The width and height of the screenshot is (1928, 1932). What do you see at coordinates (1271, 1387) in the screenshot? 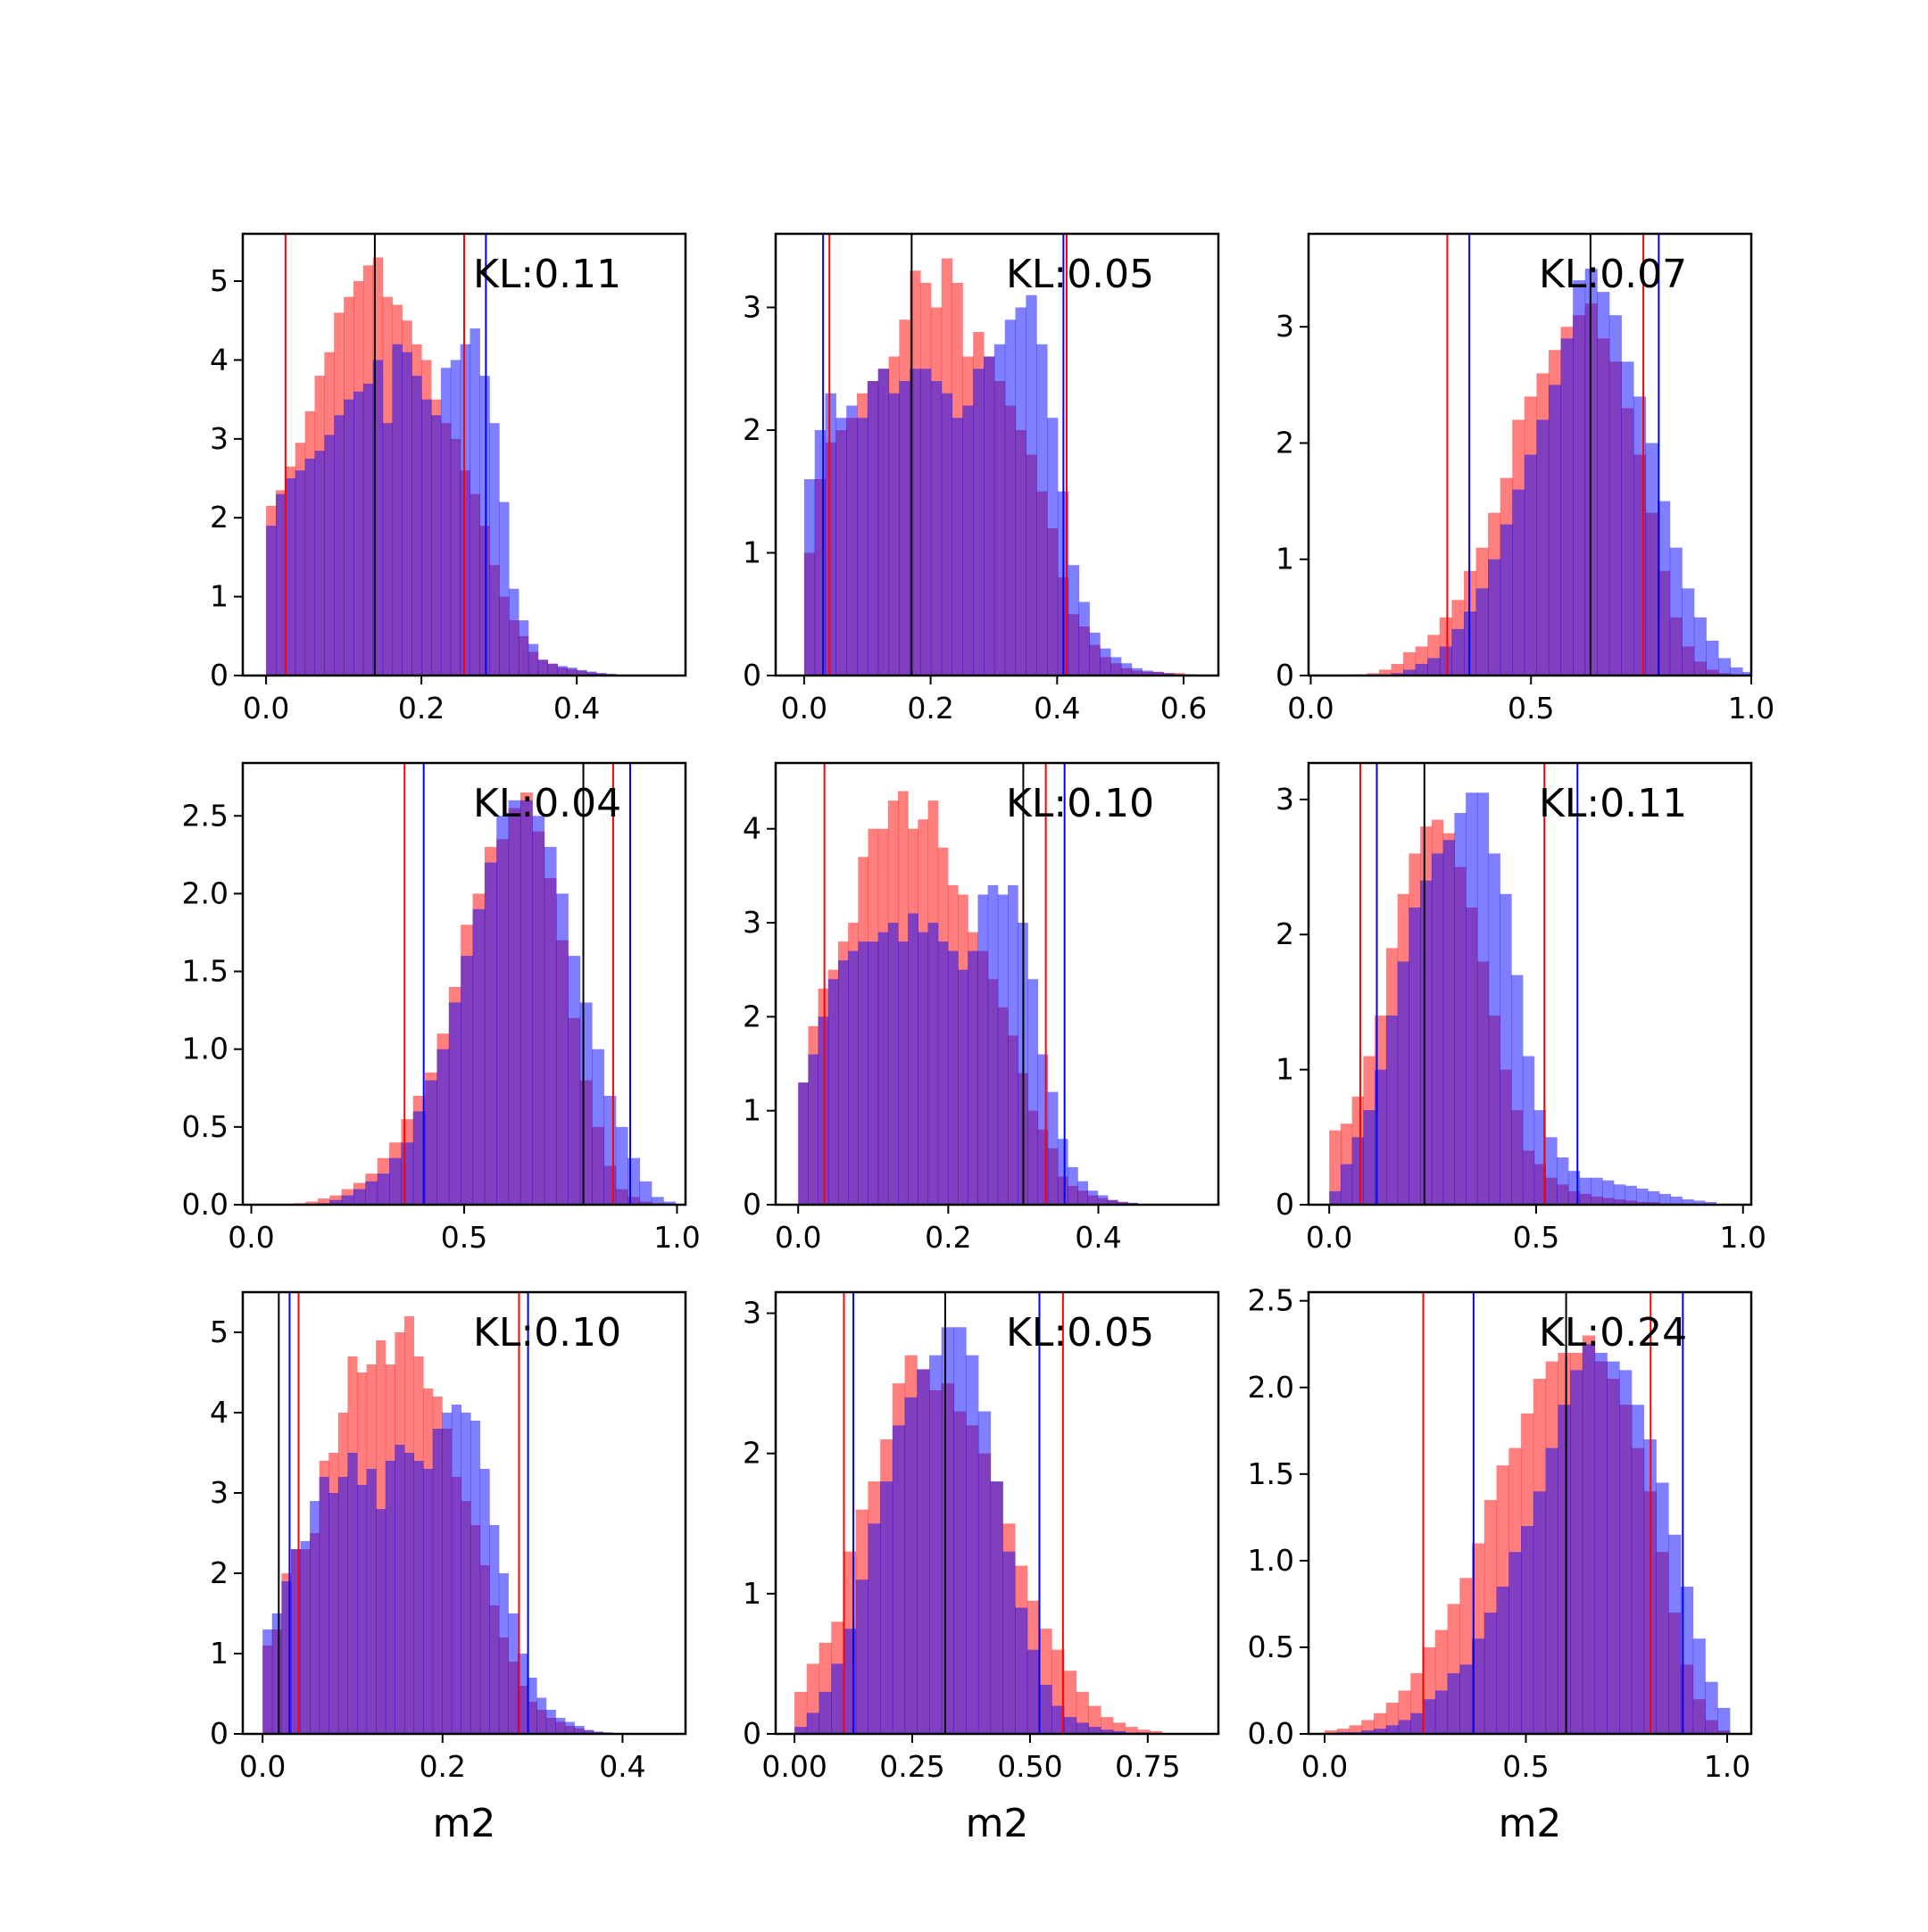
I see `y-tick-label: 2.0` at bounding box center [1271, 1387].